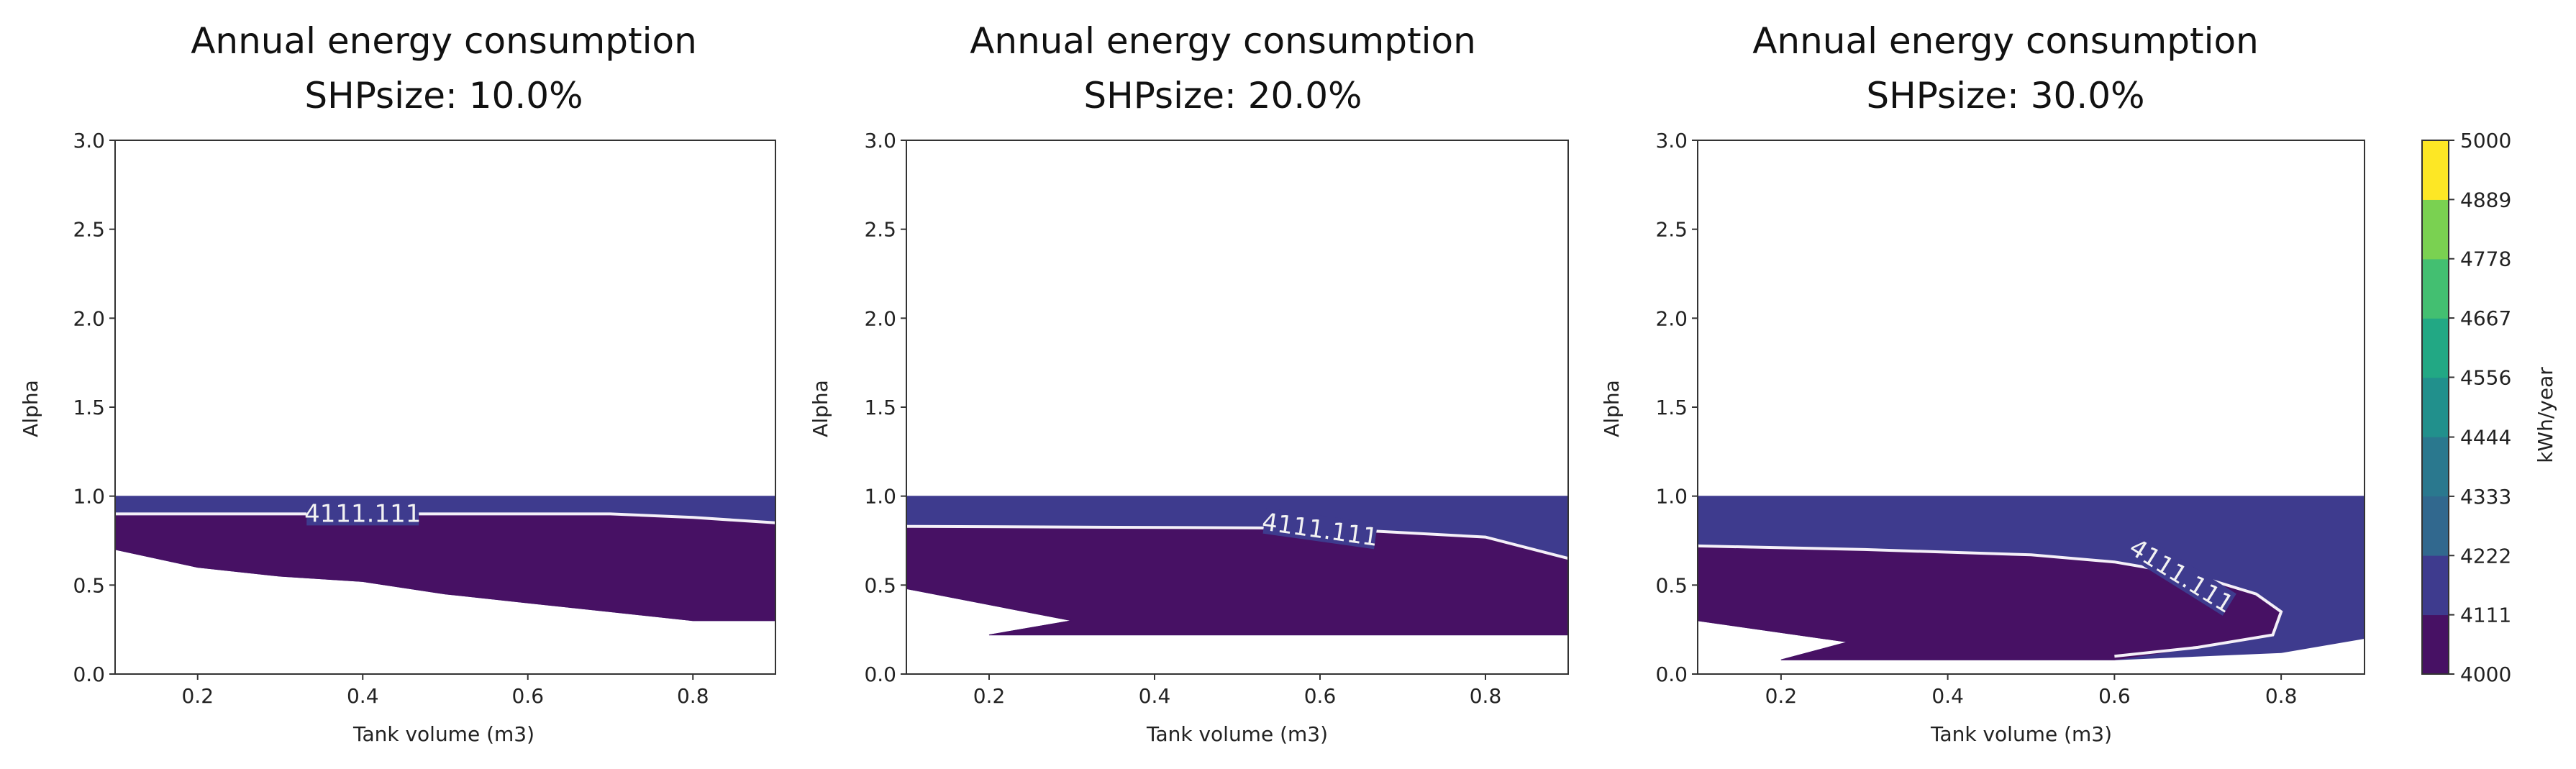  I want to click on colorbar-tick-label: 4667, so click(2485, 318).